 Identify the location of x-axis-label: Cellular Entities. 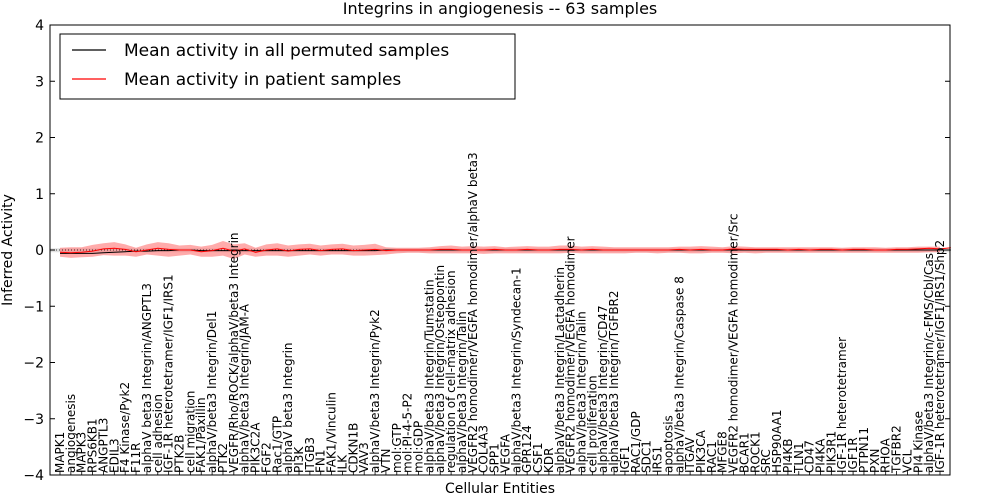
(500, 489).